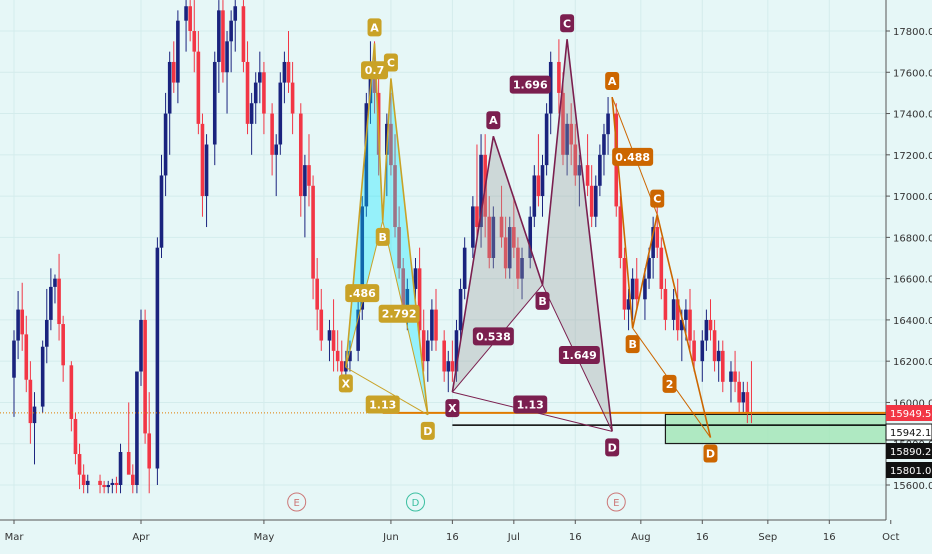 This screenshot has width=932, height=554. What do you see at coordinates (530, 85) in the screenshot?
I see `pattern-ratio-label: 1.696` at bounding box center [530, 85].